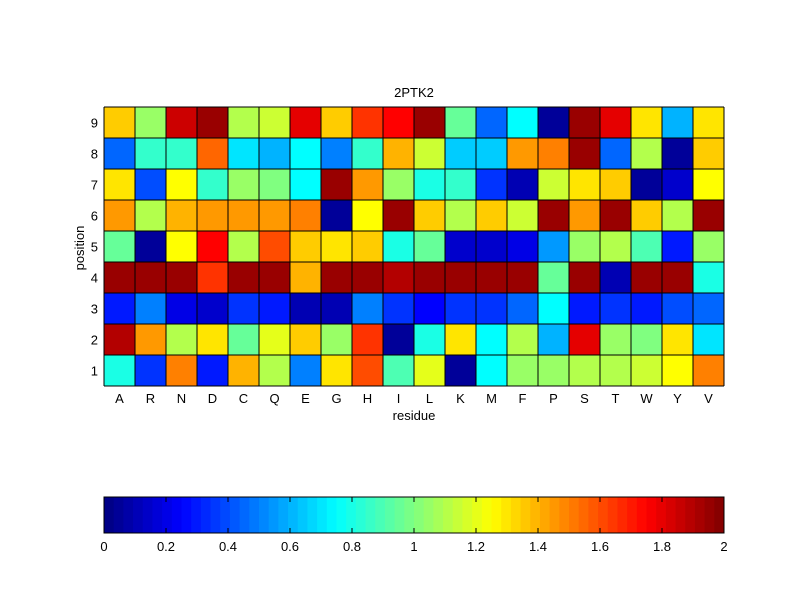 This screenshot has height=600, width=800. I want to click on colorbar-tick-label: 0.6, so click(290, 546).